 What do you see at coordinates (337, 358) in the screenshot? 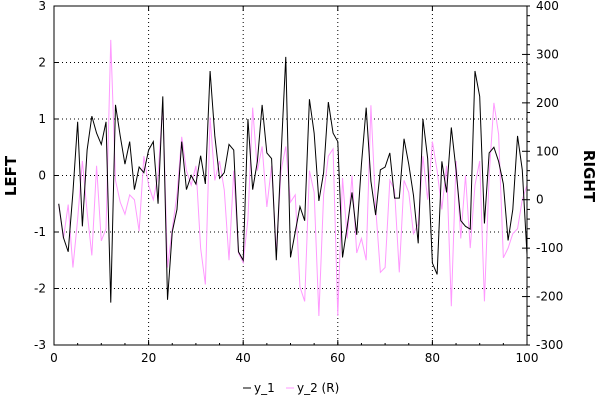
I see `x-tick-label: 60` at bounding box center [337, 358].